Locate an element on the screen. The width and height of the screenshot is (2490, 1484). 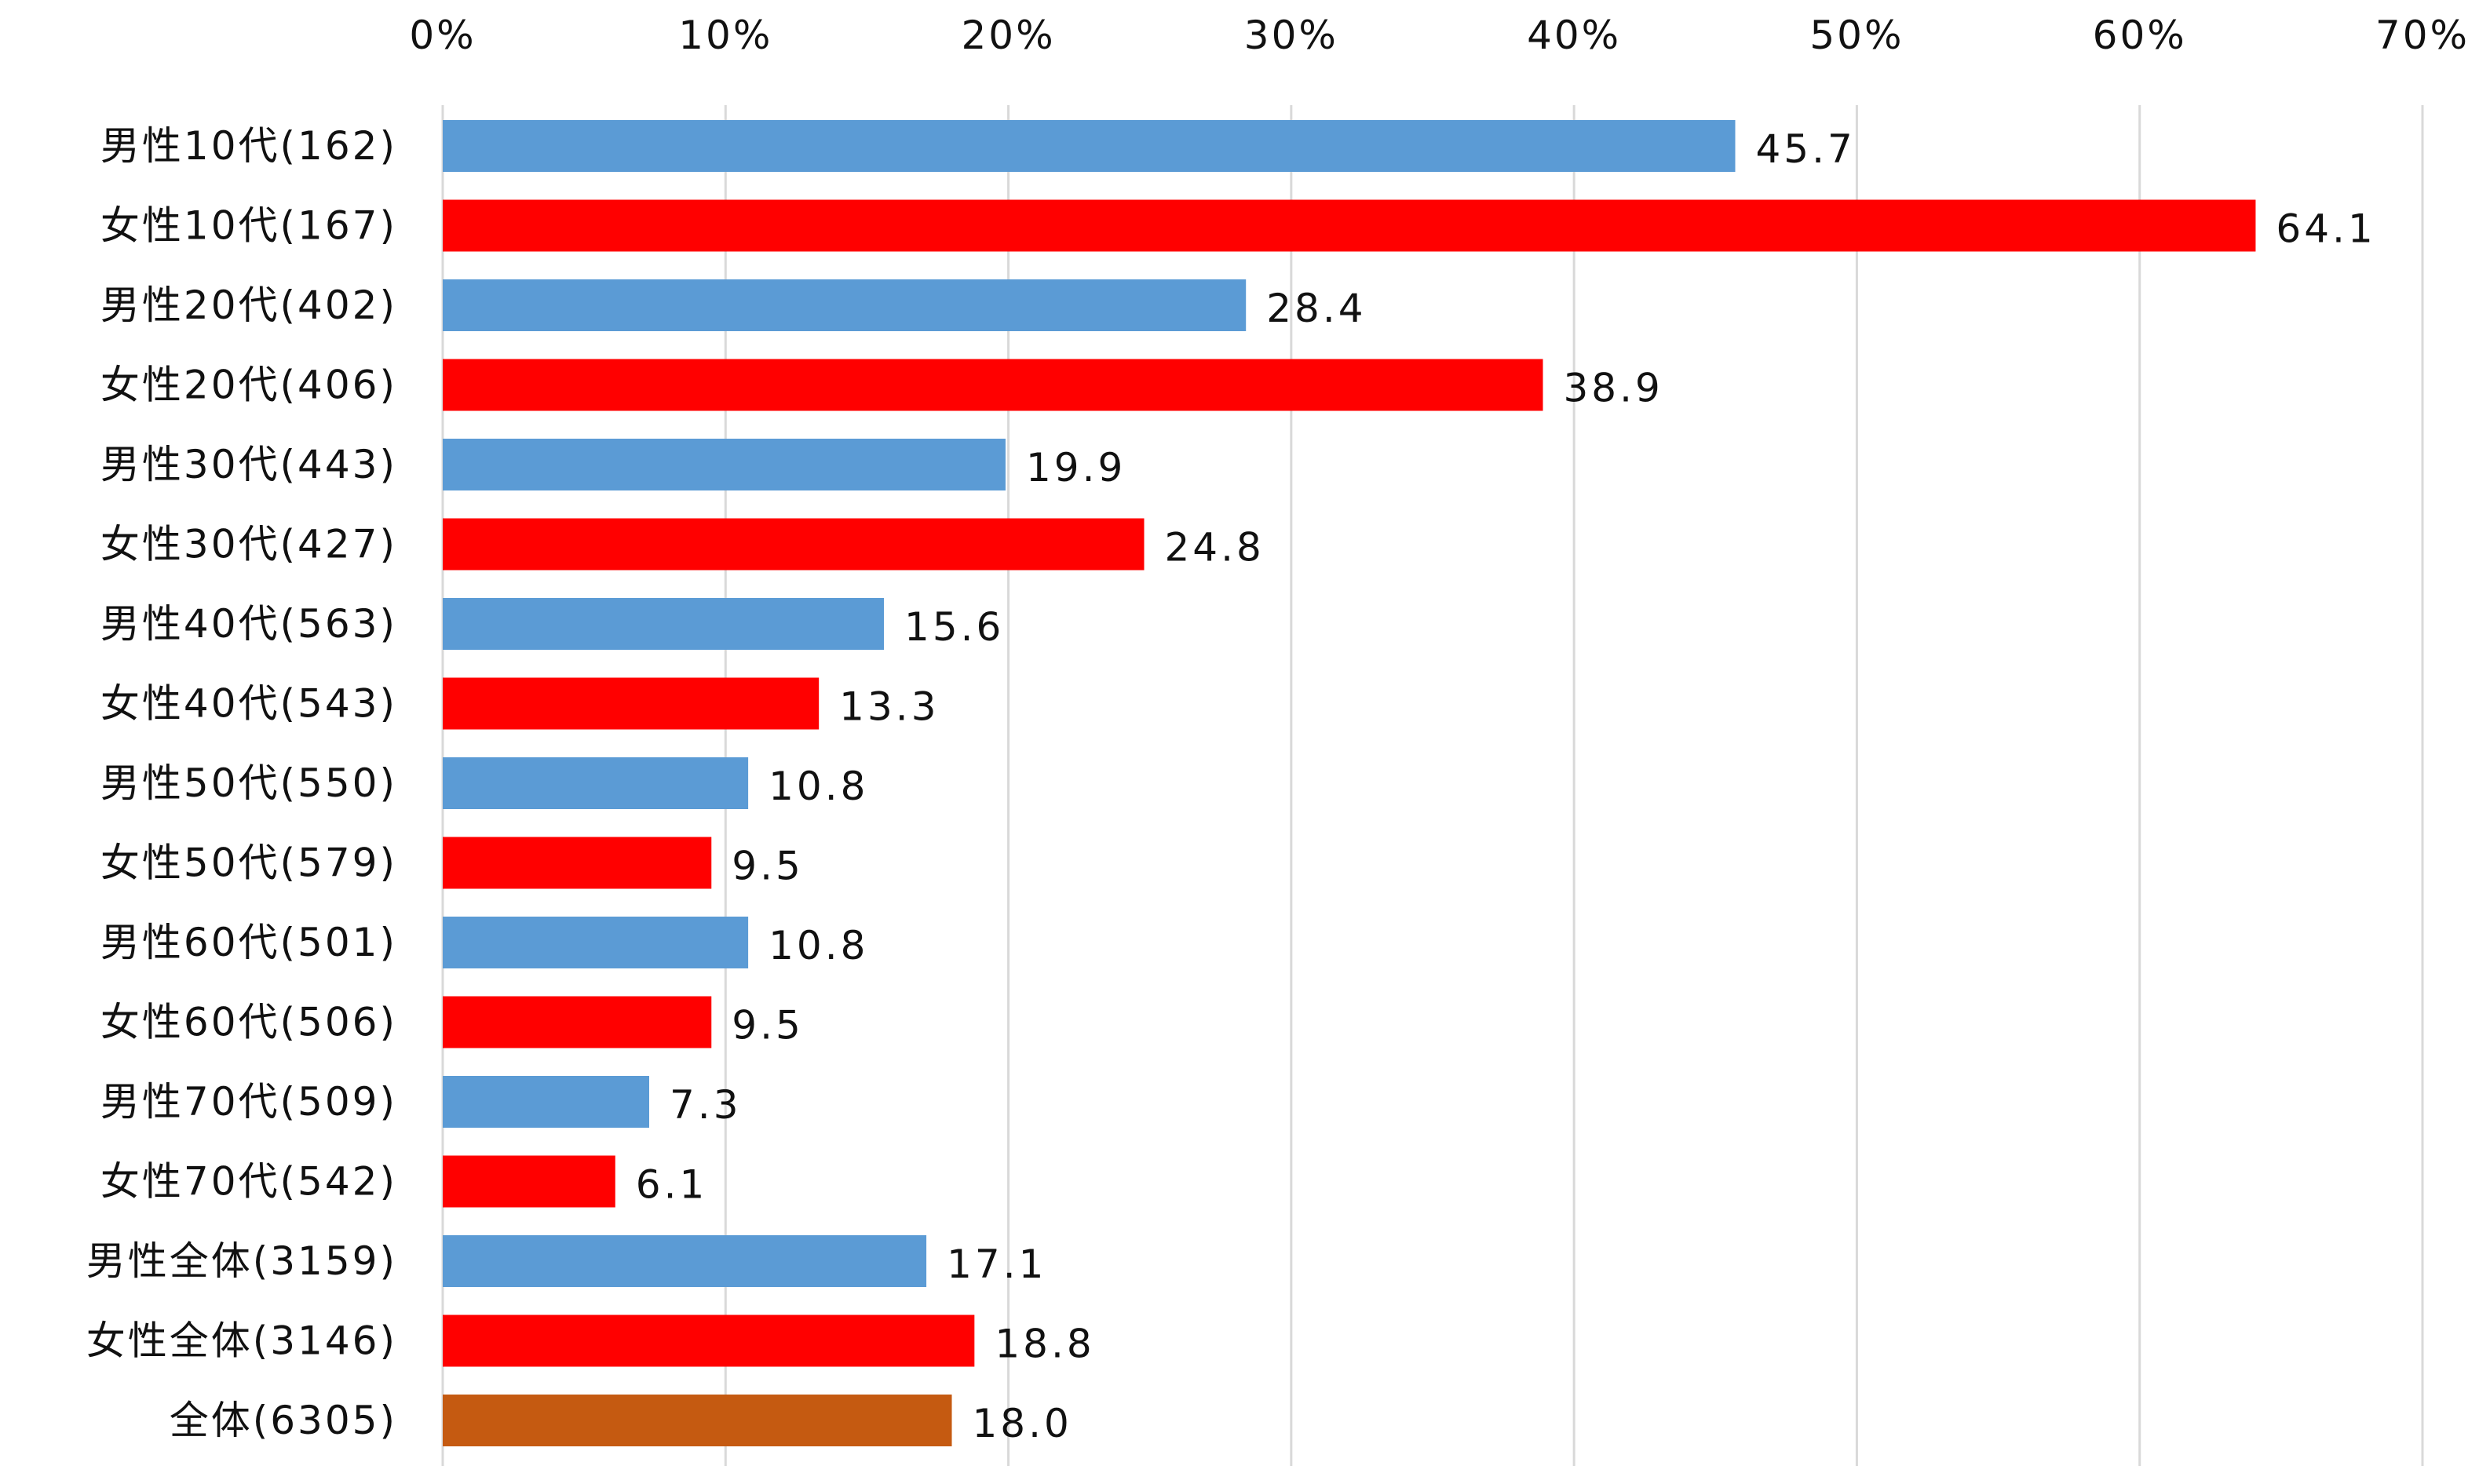
value-label: 6.1 is located at coordinates (672, 1185).